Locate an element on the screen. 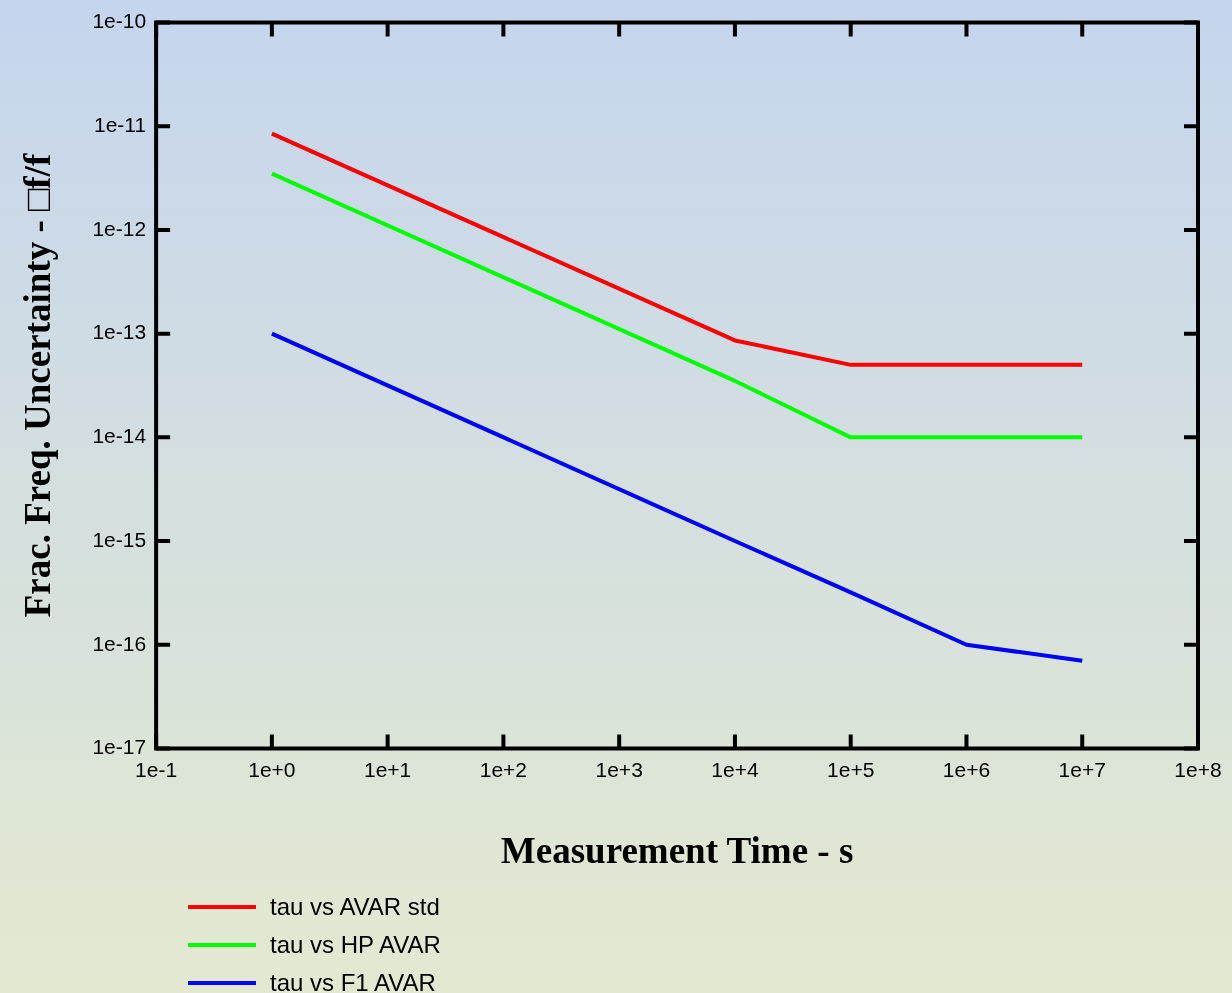  x-tick-label: 1e-1 is located at coordinates (156, 769).